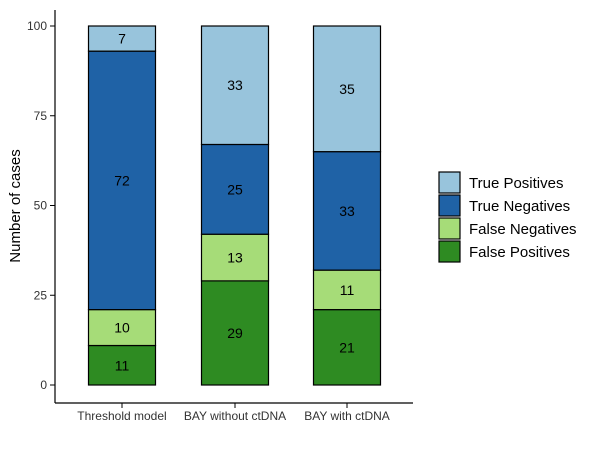 This screenshot has width=600, height=449. What do you see at coordinates (121, 416) in the screenshot?
I see `x-tick-label: Threshold model` at bounding box center [121, 416].